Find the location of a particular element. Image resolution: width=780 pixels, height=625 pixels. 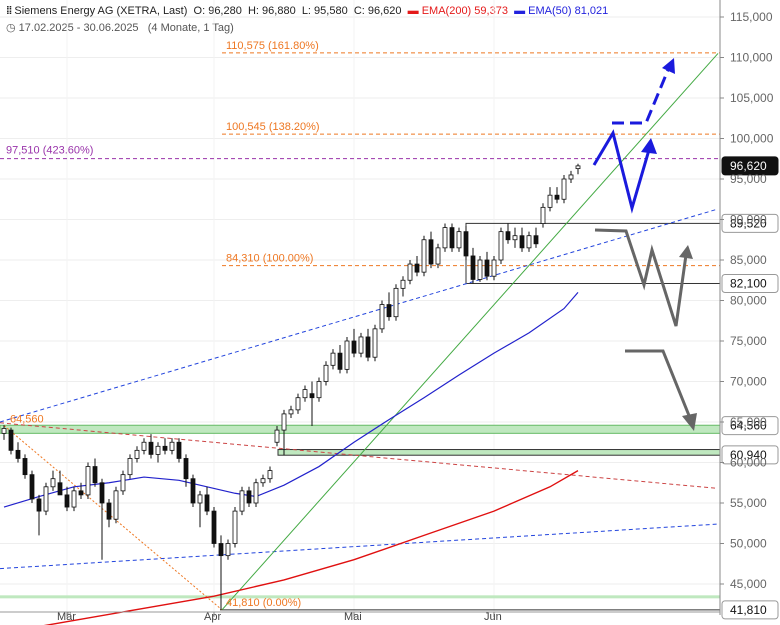

fib-label-1000: 84,310 (100.00%) is located at coordinates (269, 259).